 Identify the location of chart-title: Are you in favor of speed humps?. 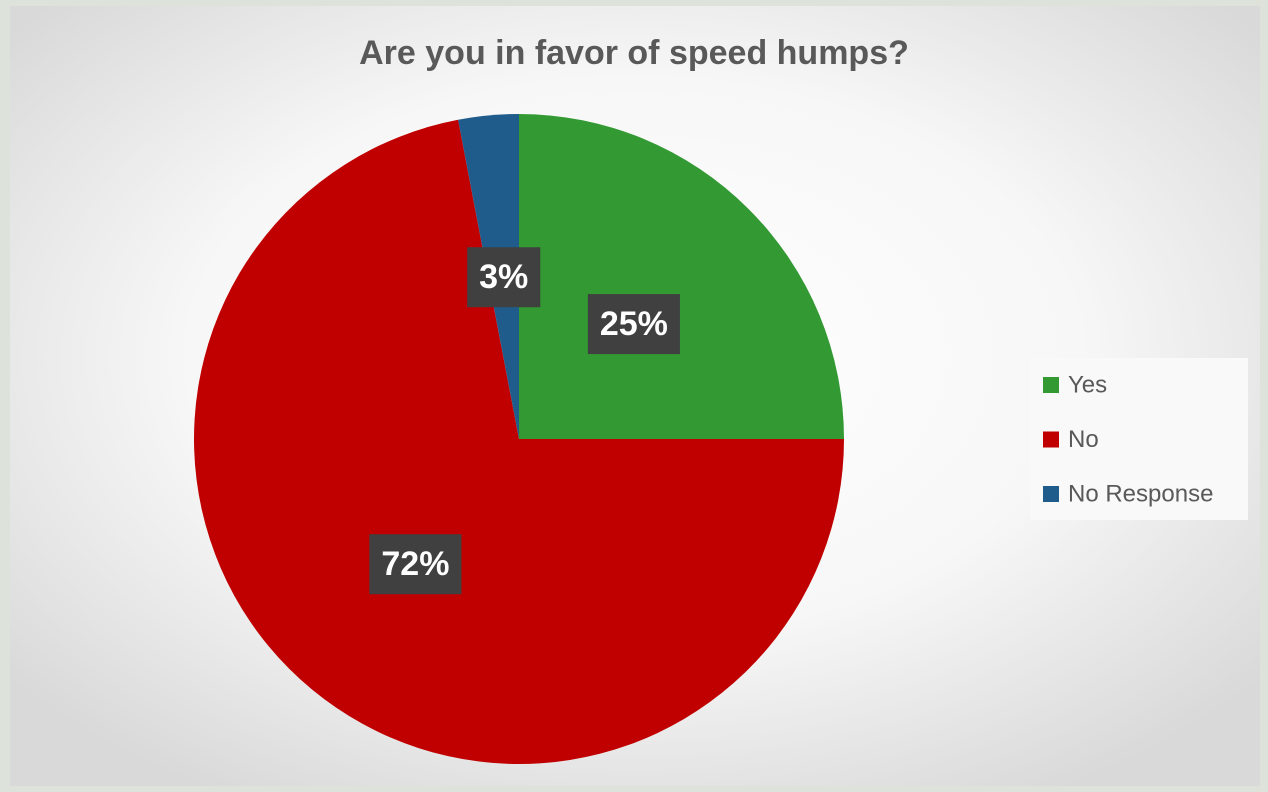
(634, 53).